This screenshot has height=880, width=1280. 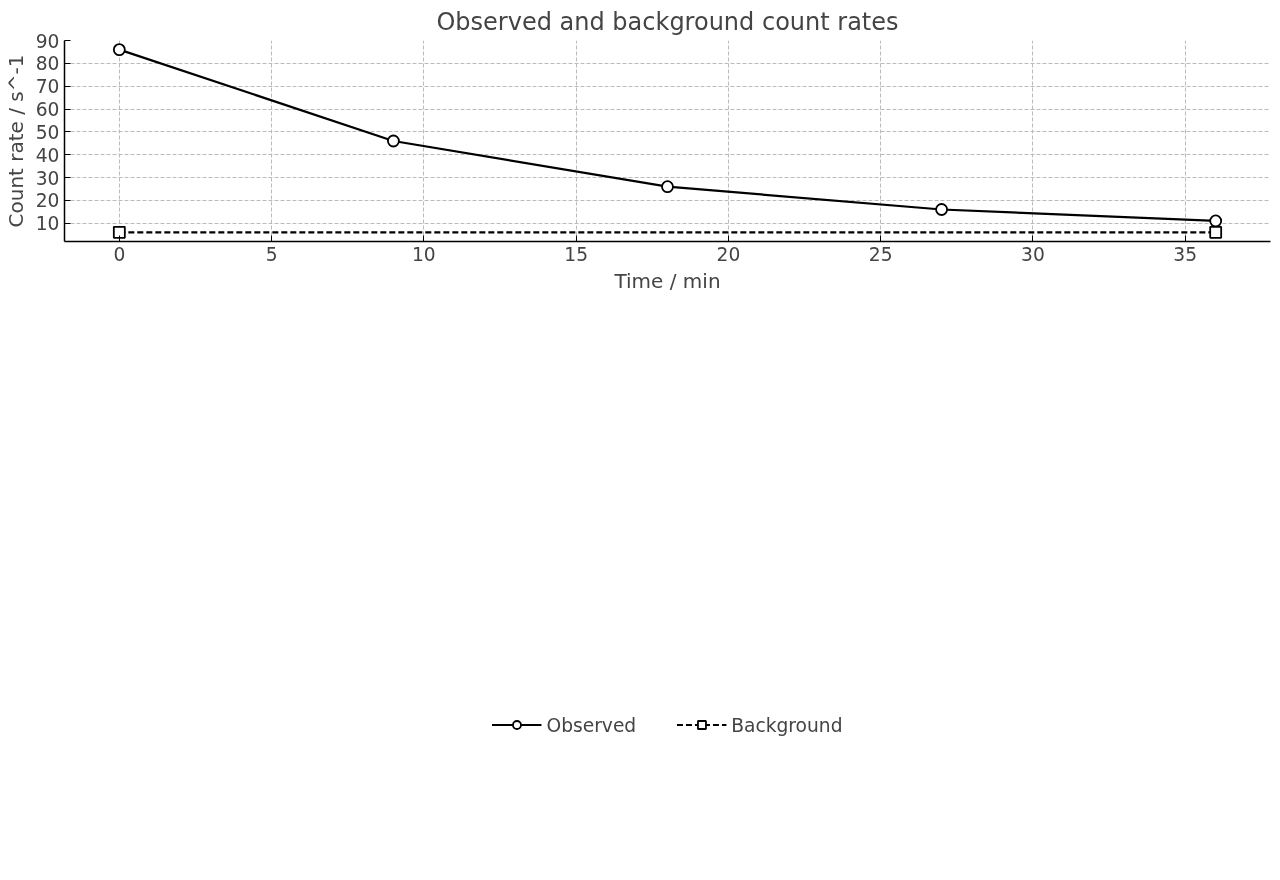 What do you see at coordinates (1185, 254) in the screenshot?
I see `x-tick-label: 35` at bounding box center [1185, 254].